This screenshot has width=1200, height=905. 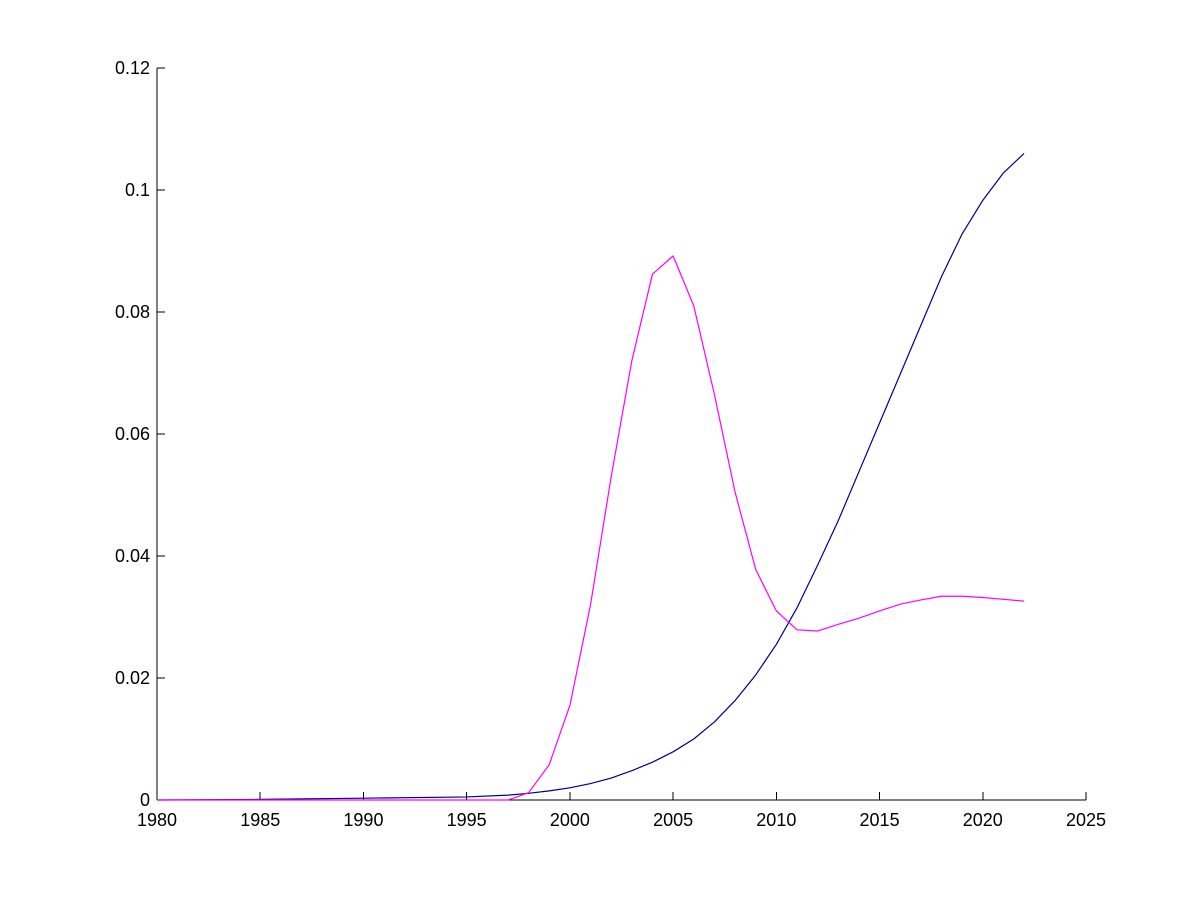 What do you see at coordinates (132, 556) in the screenshot?
I see `y-tick-label: 0.04` at bounding box center [132, 556].